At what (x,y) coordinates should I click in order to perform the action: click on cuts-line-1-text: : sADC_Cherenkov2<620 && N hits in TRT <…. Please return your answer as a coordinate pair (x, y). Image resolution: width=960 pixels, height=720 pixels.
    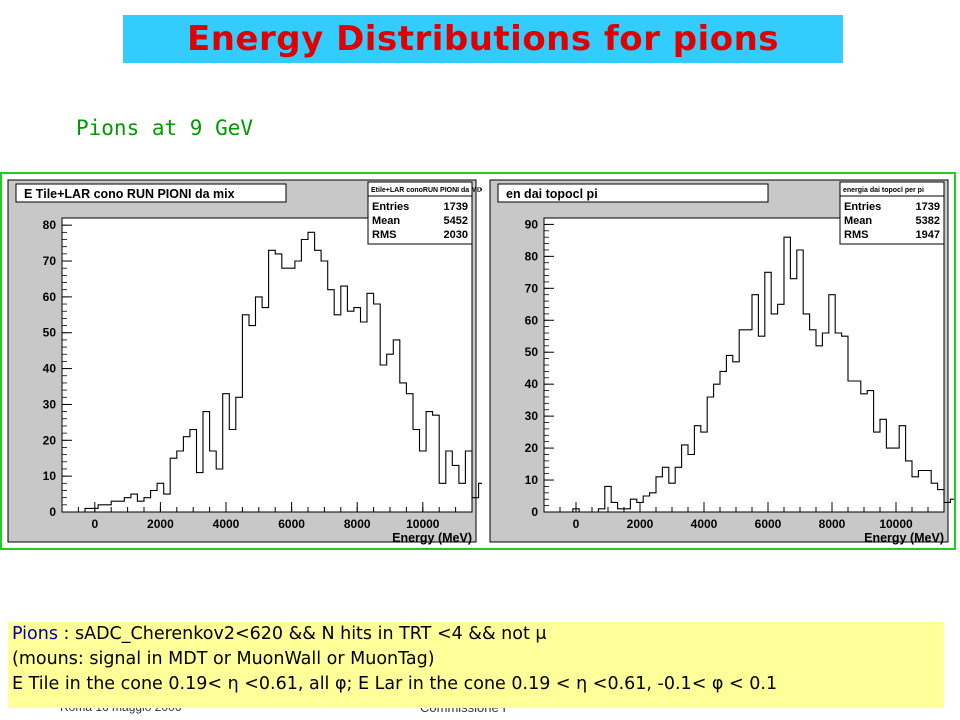
    Looking at the image, I should click on (302, 634).